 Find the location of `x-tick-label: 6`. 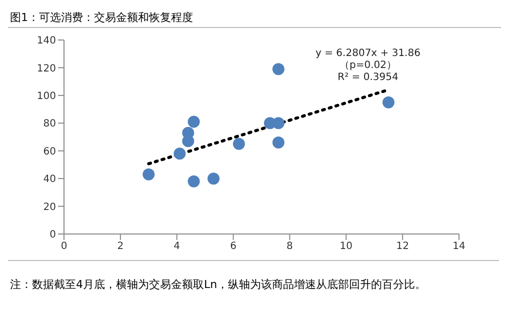

x-tick-label: 6 is located at coordinates (233, 246).